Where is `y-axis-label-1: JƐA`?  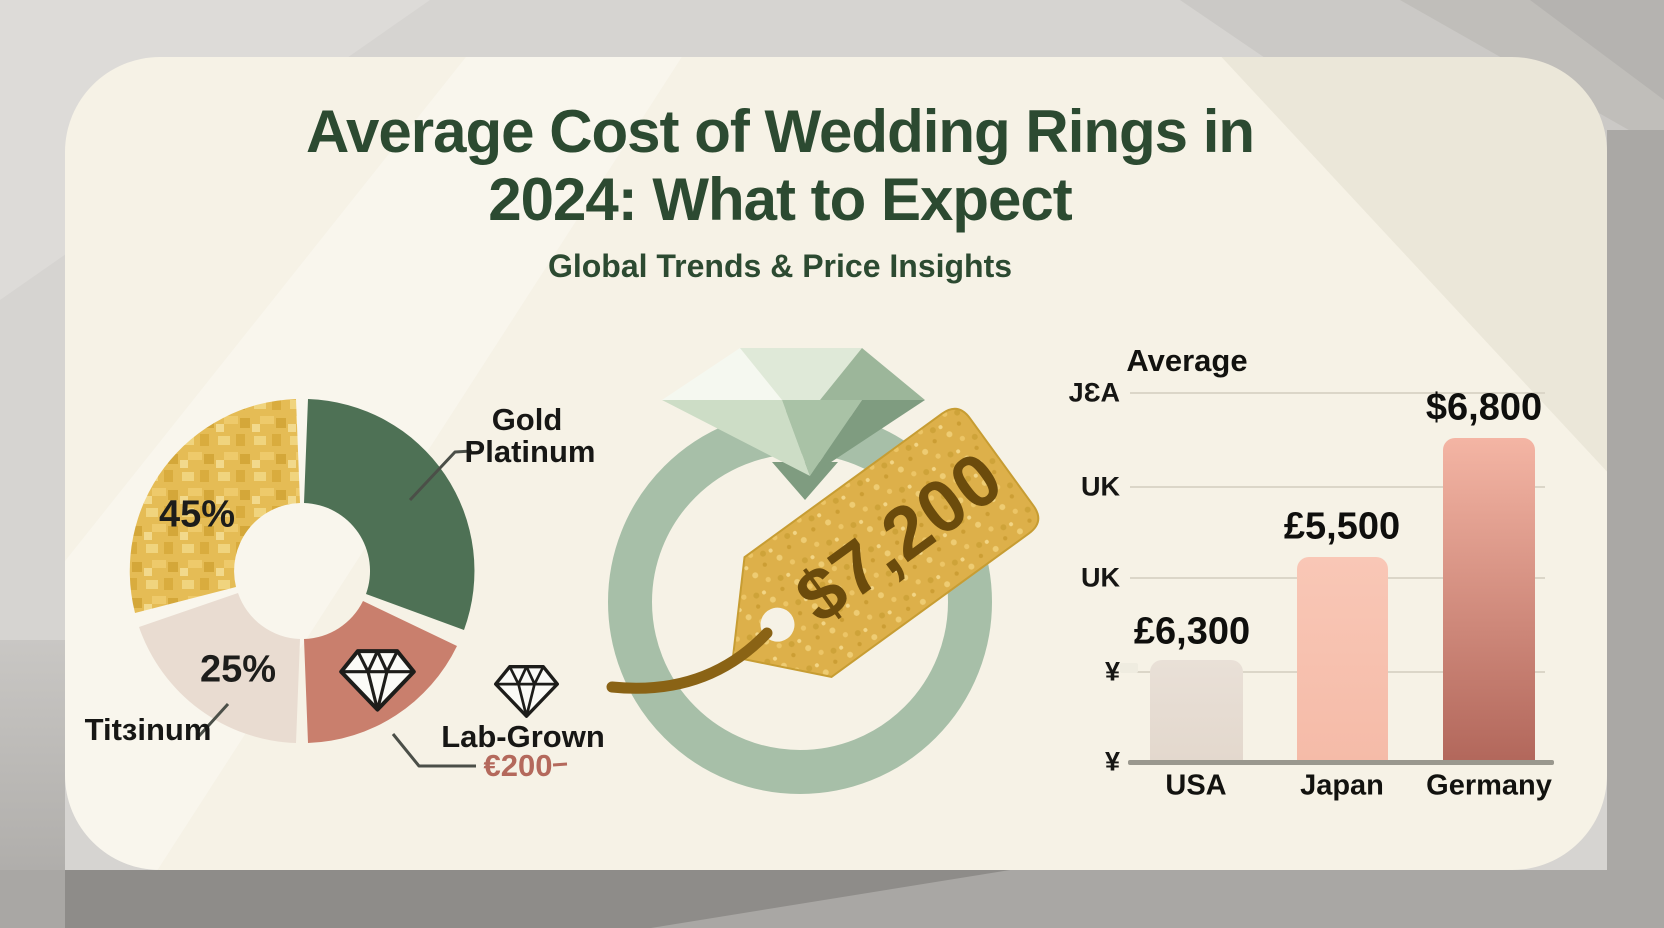
y-axis-label-1: JƐA is located at coordinates (1094, 392).